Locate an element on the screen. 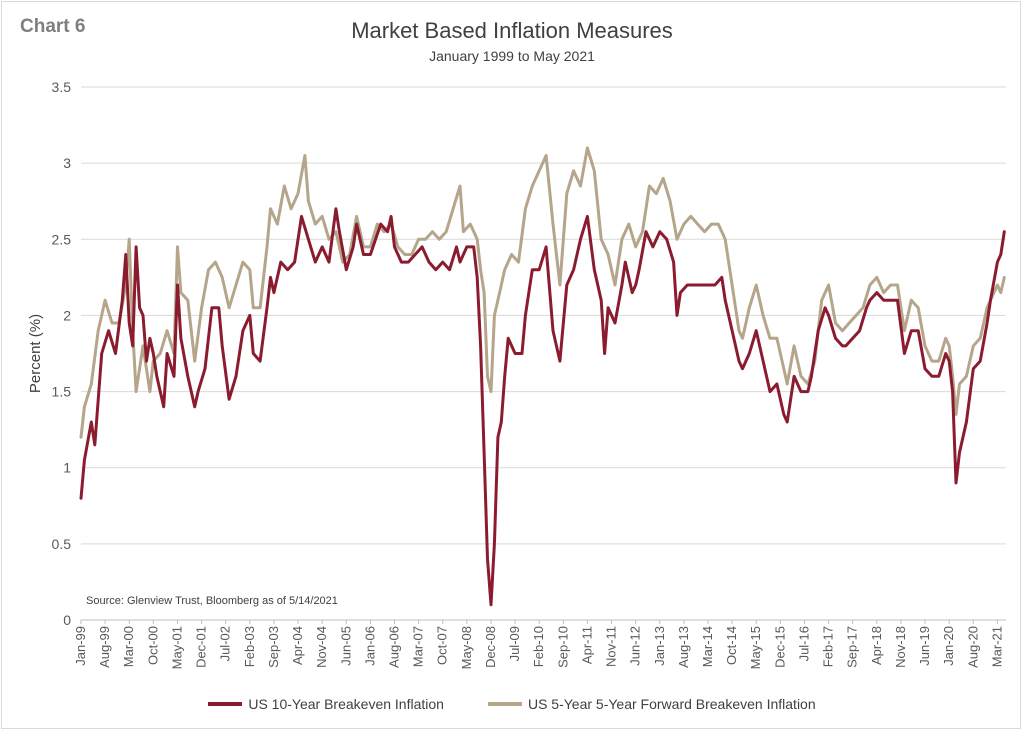 Image resolution: width=1024 pixels, height=732 pixels. x-tick-label: Apr-11 is located at coordinates (586, 645).